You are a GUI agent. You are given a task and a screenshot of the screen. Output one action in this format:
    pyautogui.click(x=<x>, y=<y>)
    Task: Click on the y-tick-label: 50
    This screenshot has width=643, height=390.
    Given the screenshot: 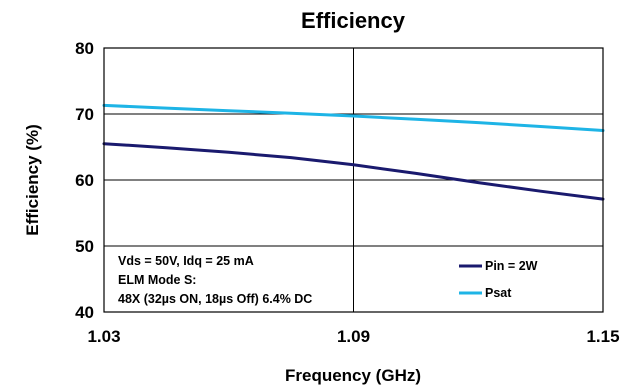 What is the action you would take?
    pyautogui.click(x=84, y=246)
    